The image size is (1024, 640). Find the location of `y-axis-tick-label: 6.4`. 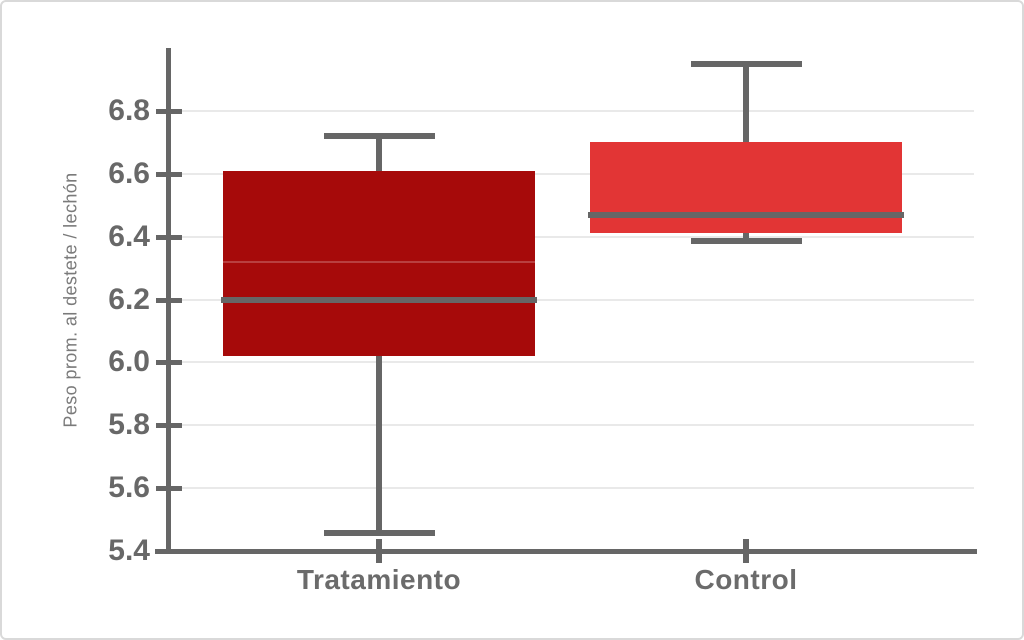

y-axis-tick-label: 6.4 is located at coordinates (129, 236).